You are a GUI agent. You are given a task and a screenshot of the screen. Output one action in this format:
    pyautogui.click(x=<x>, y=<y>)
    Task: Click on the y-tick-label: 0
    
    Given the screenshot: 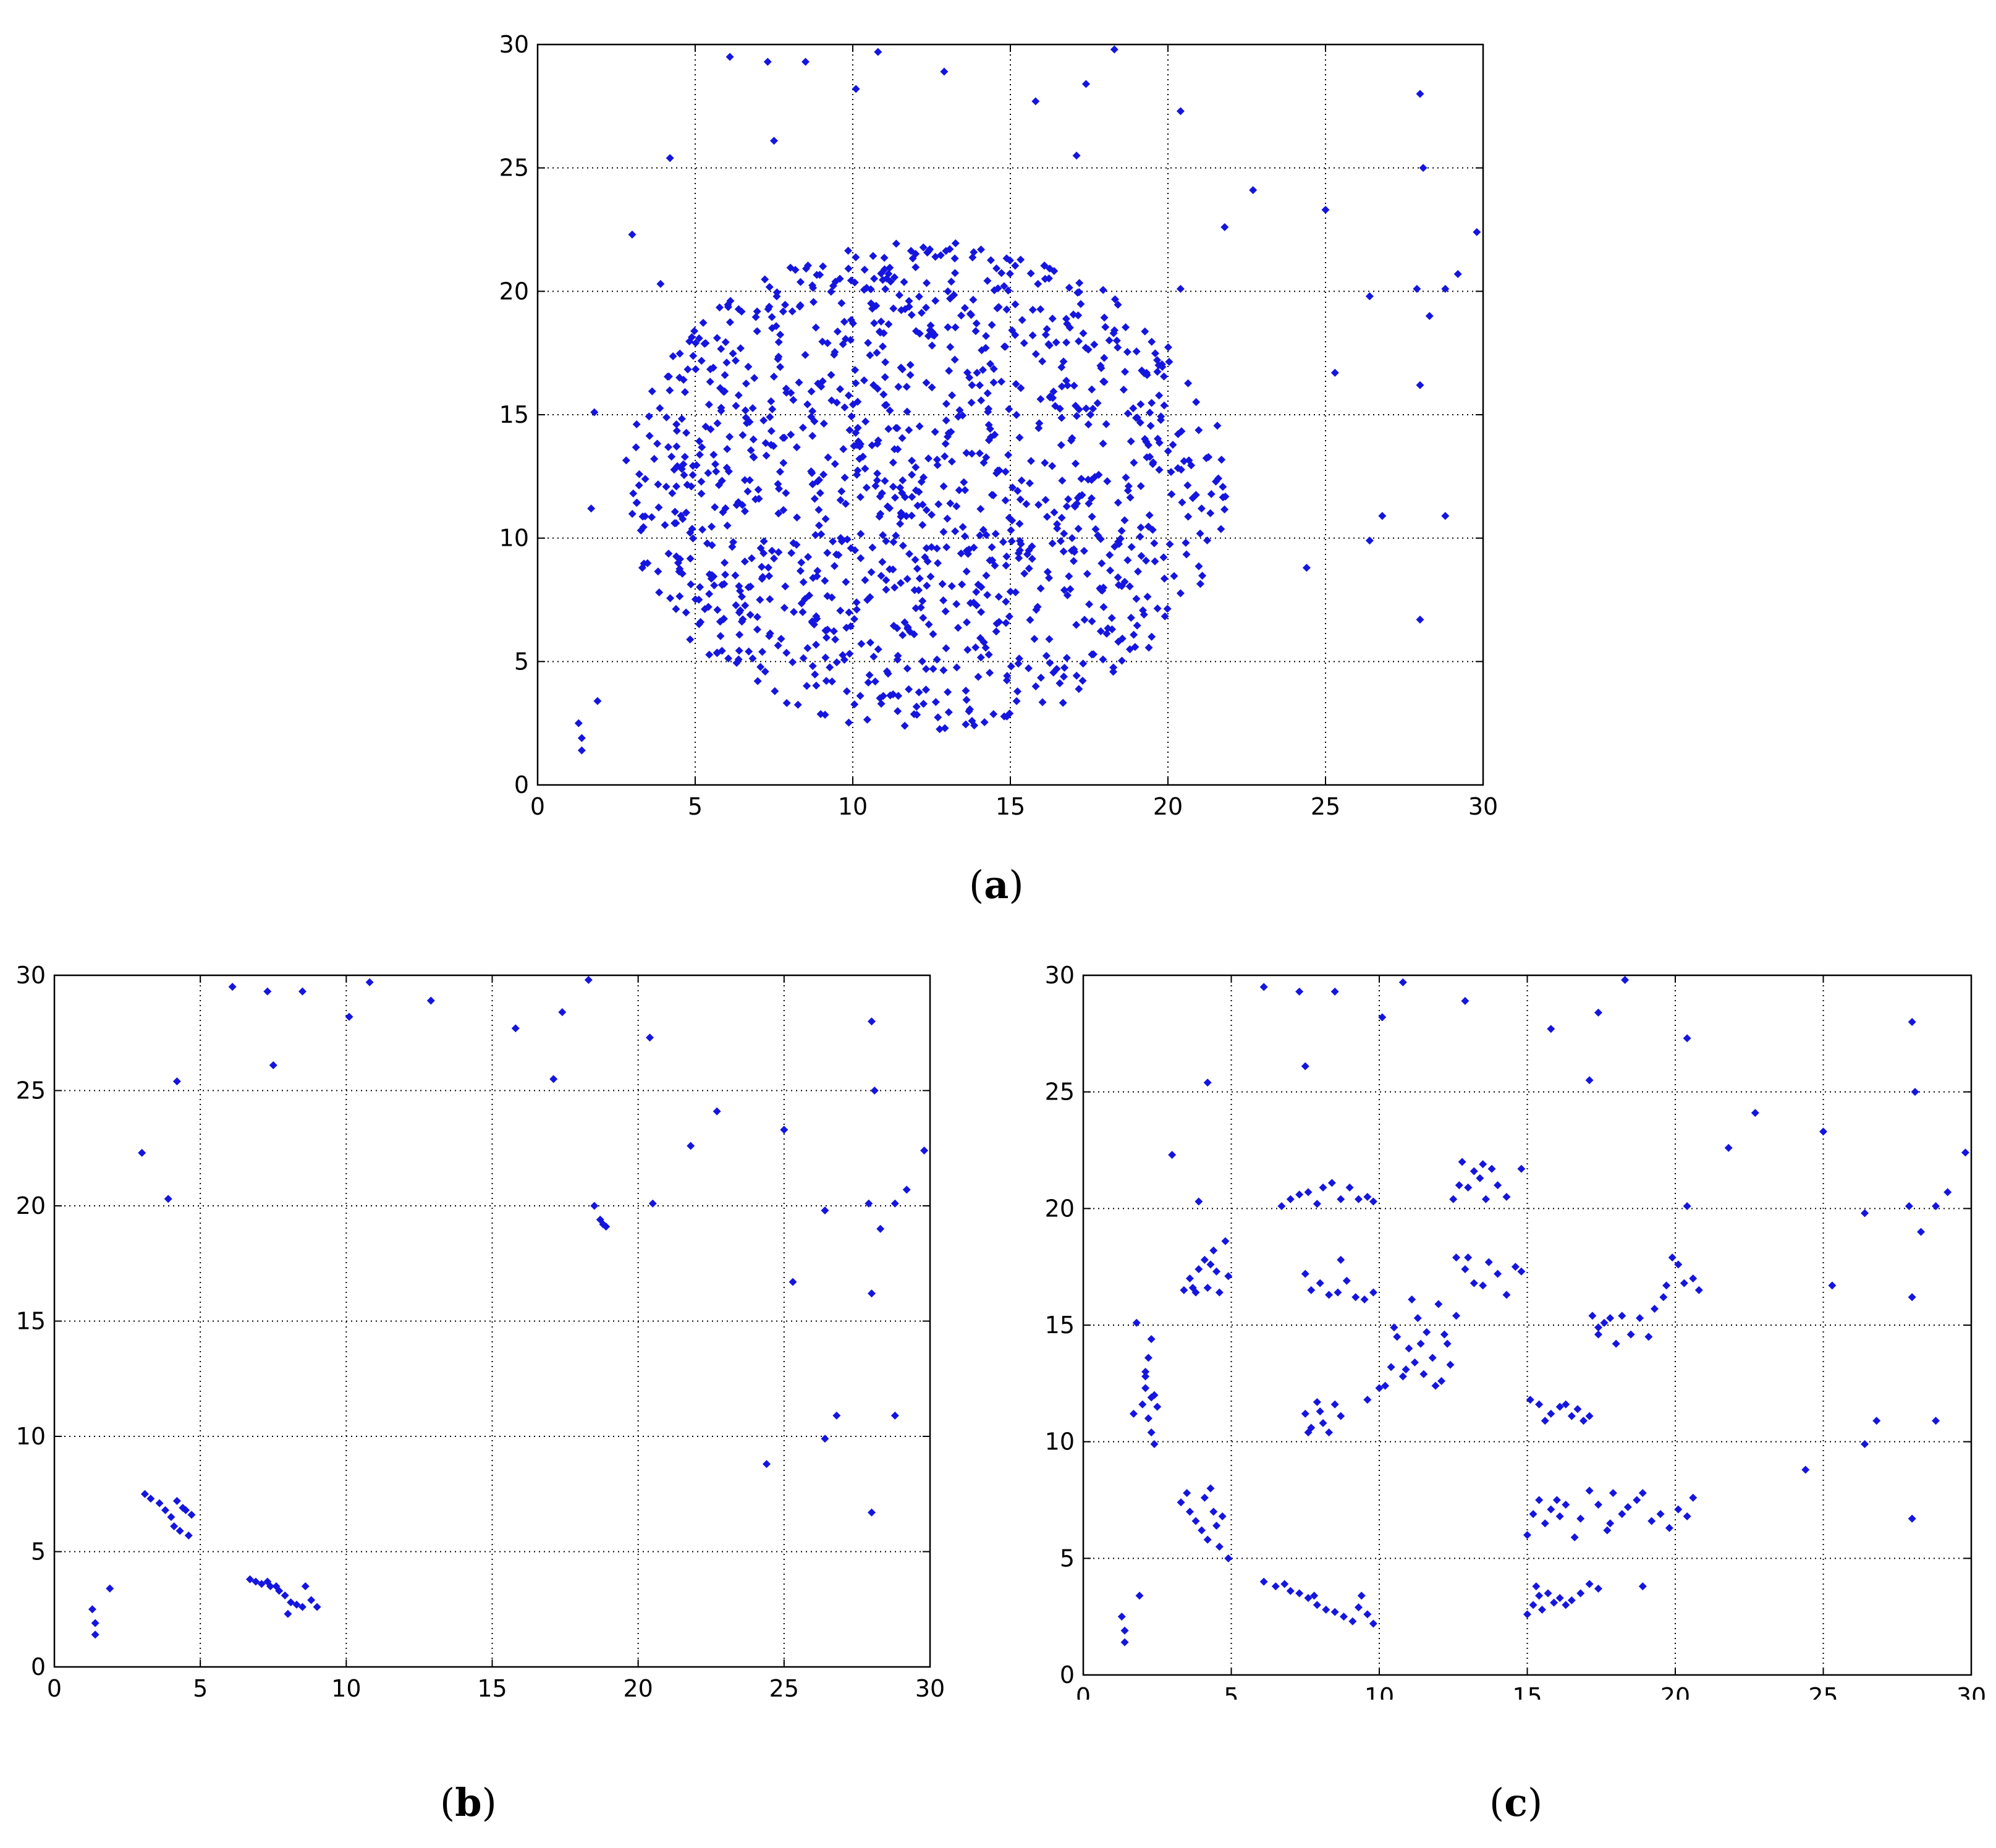 What is the action you would take?
    pyautogui.click(x=38, y=1667)
    